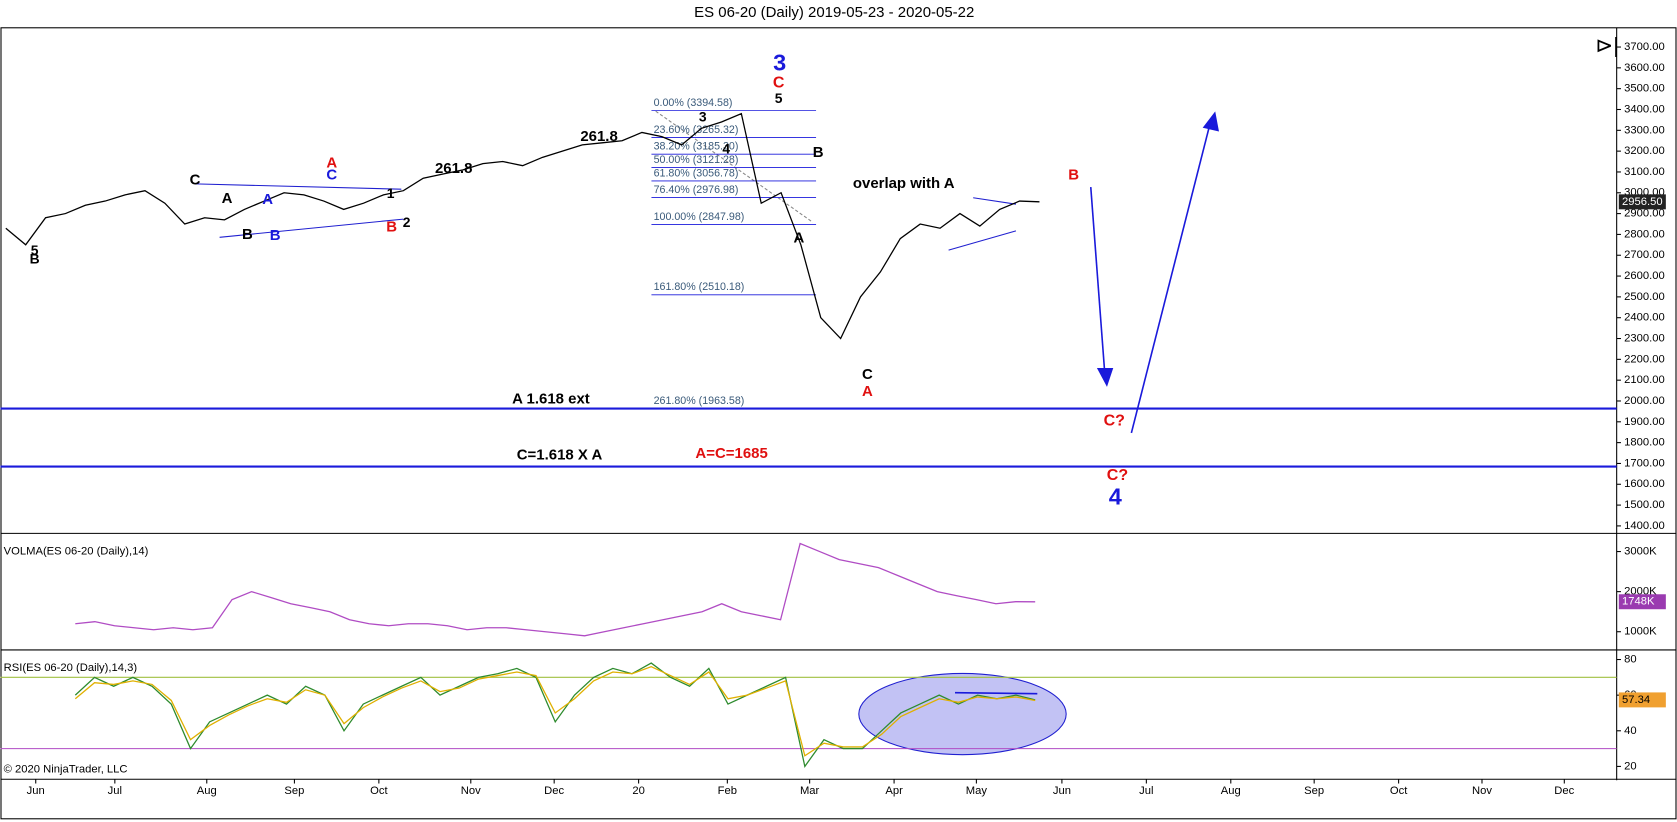 Image resolution: width=1677 pixels, height=822 pixels. I want to click on y-tick-label: 2800.00, so click(1644, 234).